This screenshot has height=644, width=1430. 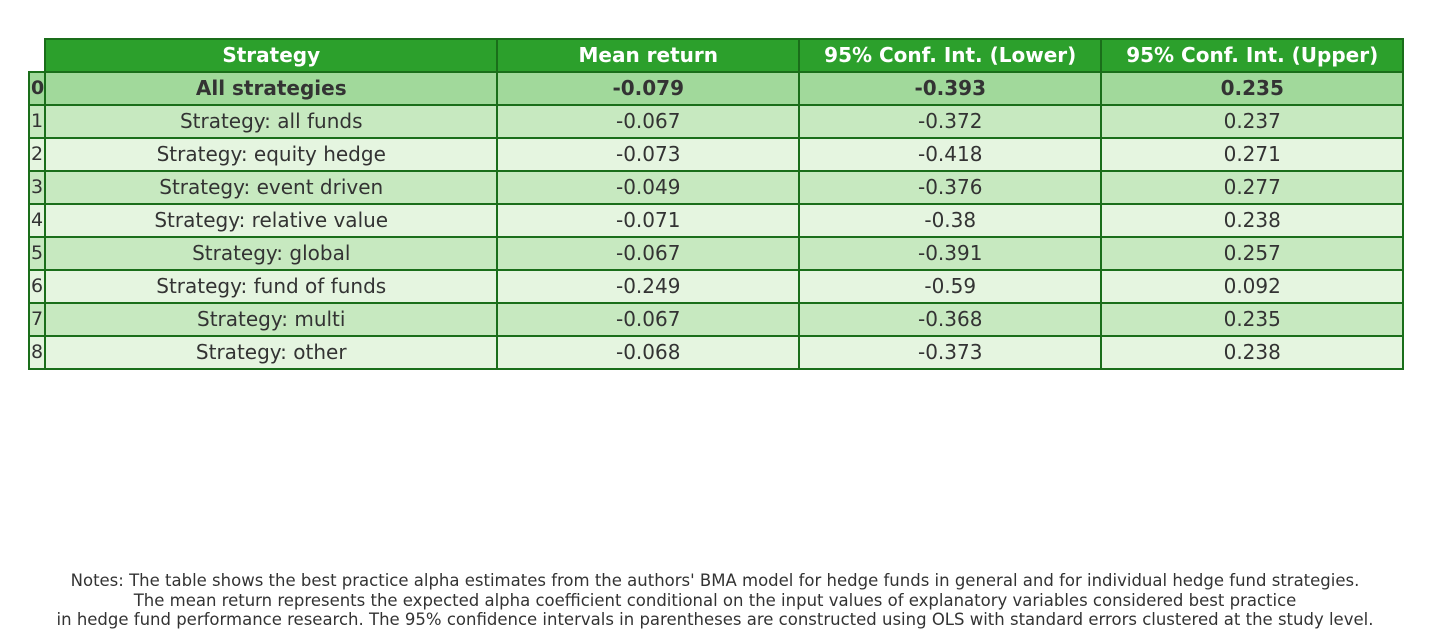 What do you see at coordinates (271, 220) in the screenshot?
I see `cell-strategy: Strategy: relative value` at bounding box center [271, 220].